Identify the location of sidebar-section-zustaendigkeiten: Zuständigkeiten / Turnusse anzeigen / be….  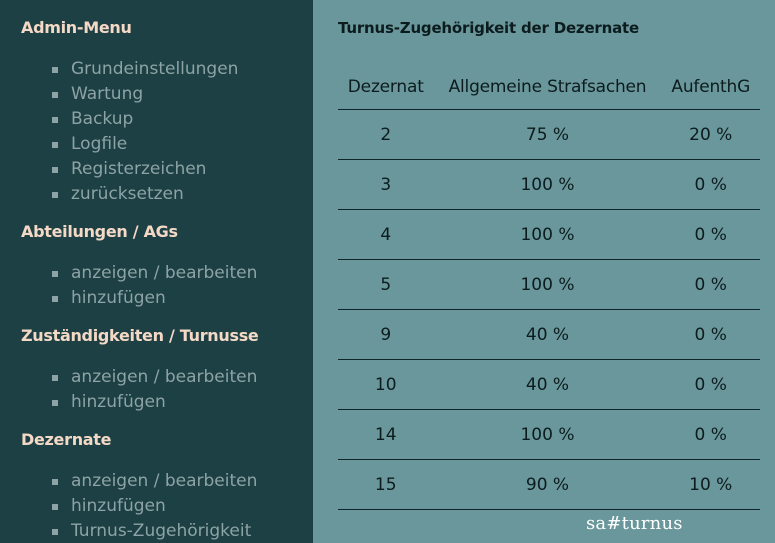
(167, 370).